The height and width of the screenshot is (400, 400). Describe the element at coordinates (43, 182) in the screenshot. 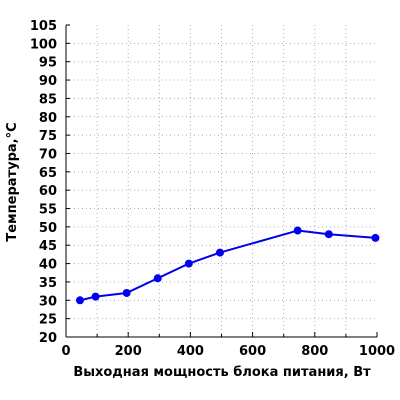

I see `y-axis-ticks: 20 25 30 35 40 45 50 55 60 65 70 75 80 85 90 95 100 105` at that location.